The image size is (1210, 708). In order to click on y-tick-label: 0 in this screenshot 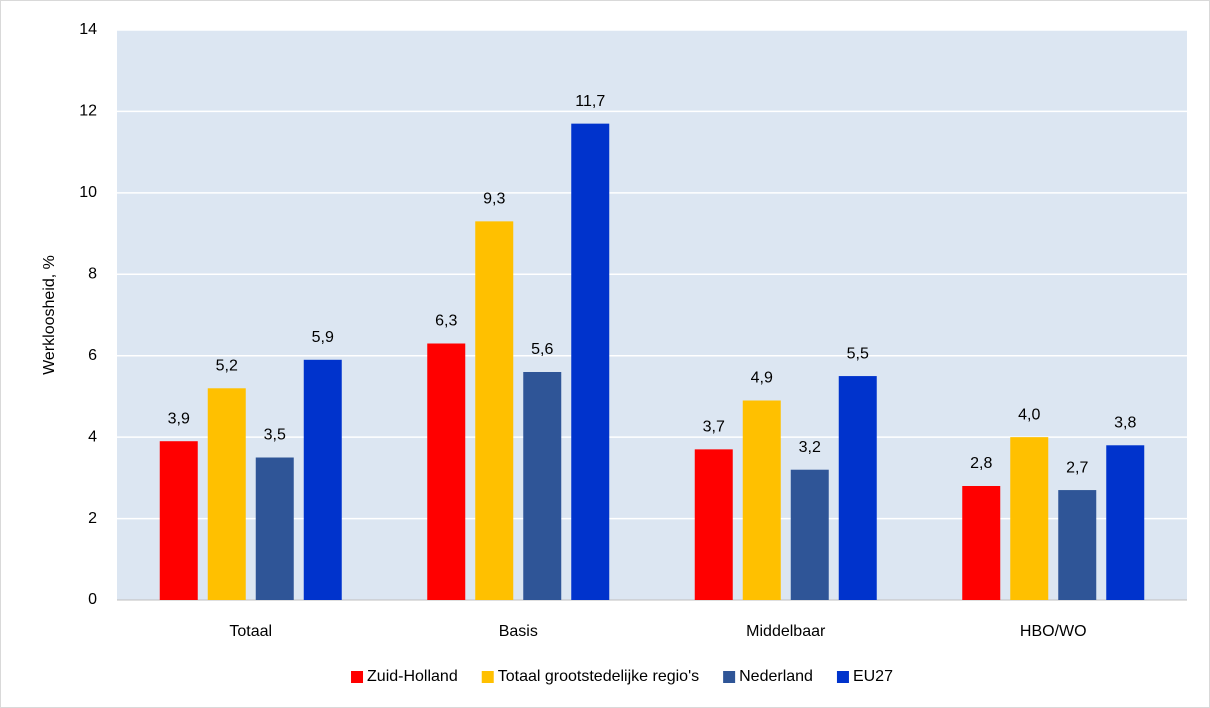, I will do `click(92, 599)`.